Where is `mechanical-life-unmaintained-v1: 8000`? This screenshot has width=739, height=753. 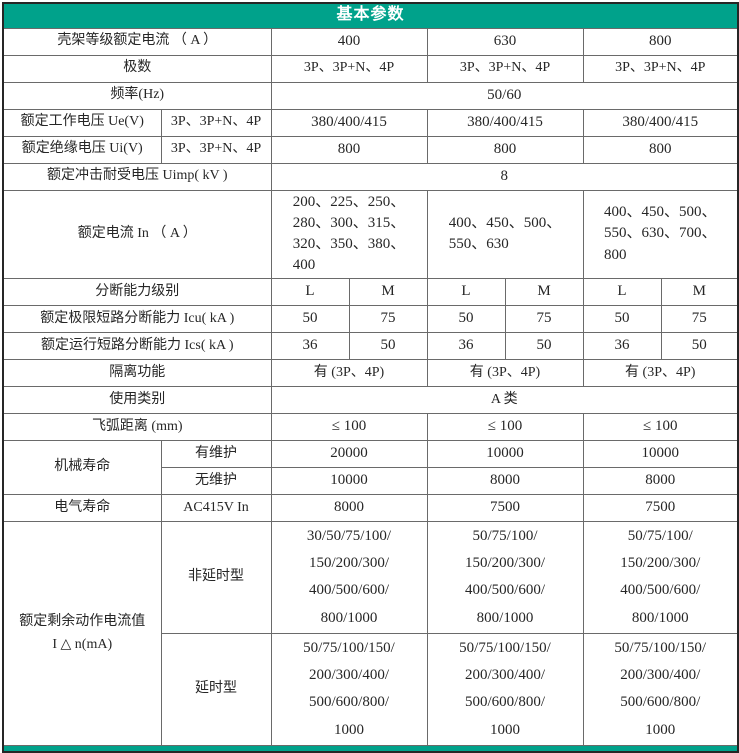
mechanical-life-unmaintained-v1: 8000 is located at coordinates (505, 480).